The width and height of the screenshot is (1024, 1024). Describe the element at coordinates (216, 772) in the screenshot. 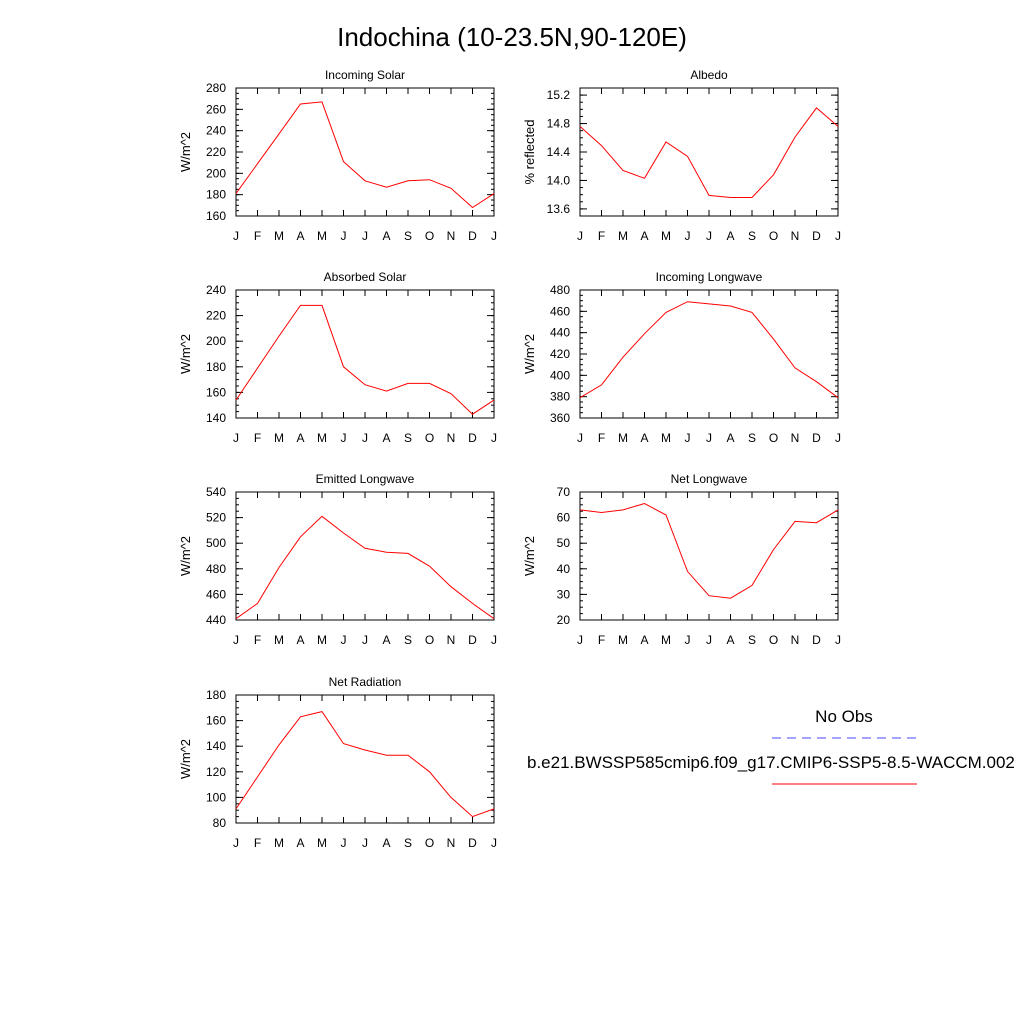

I see `y-tick-label: 120` at that location.